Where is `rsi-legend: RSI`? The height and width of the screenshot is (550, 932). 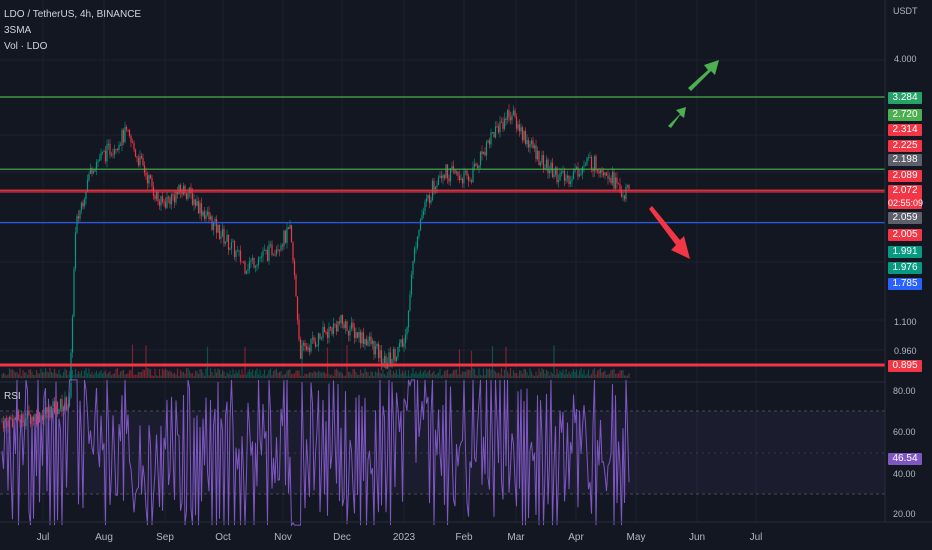
rsi-legend: RSI is located at coordinates (12, 396).